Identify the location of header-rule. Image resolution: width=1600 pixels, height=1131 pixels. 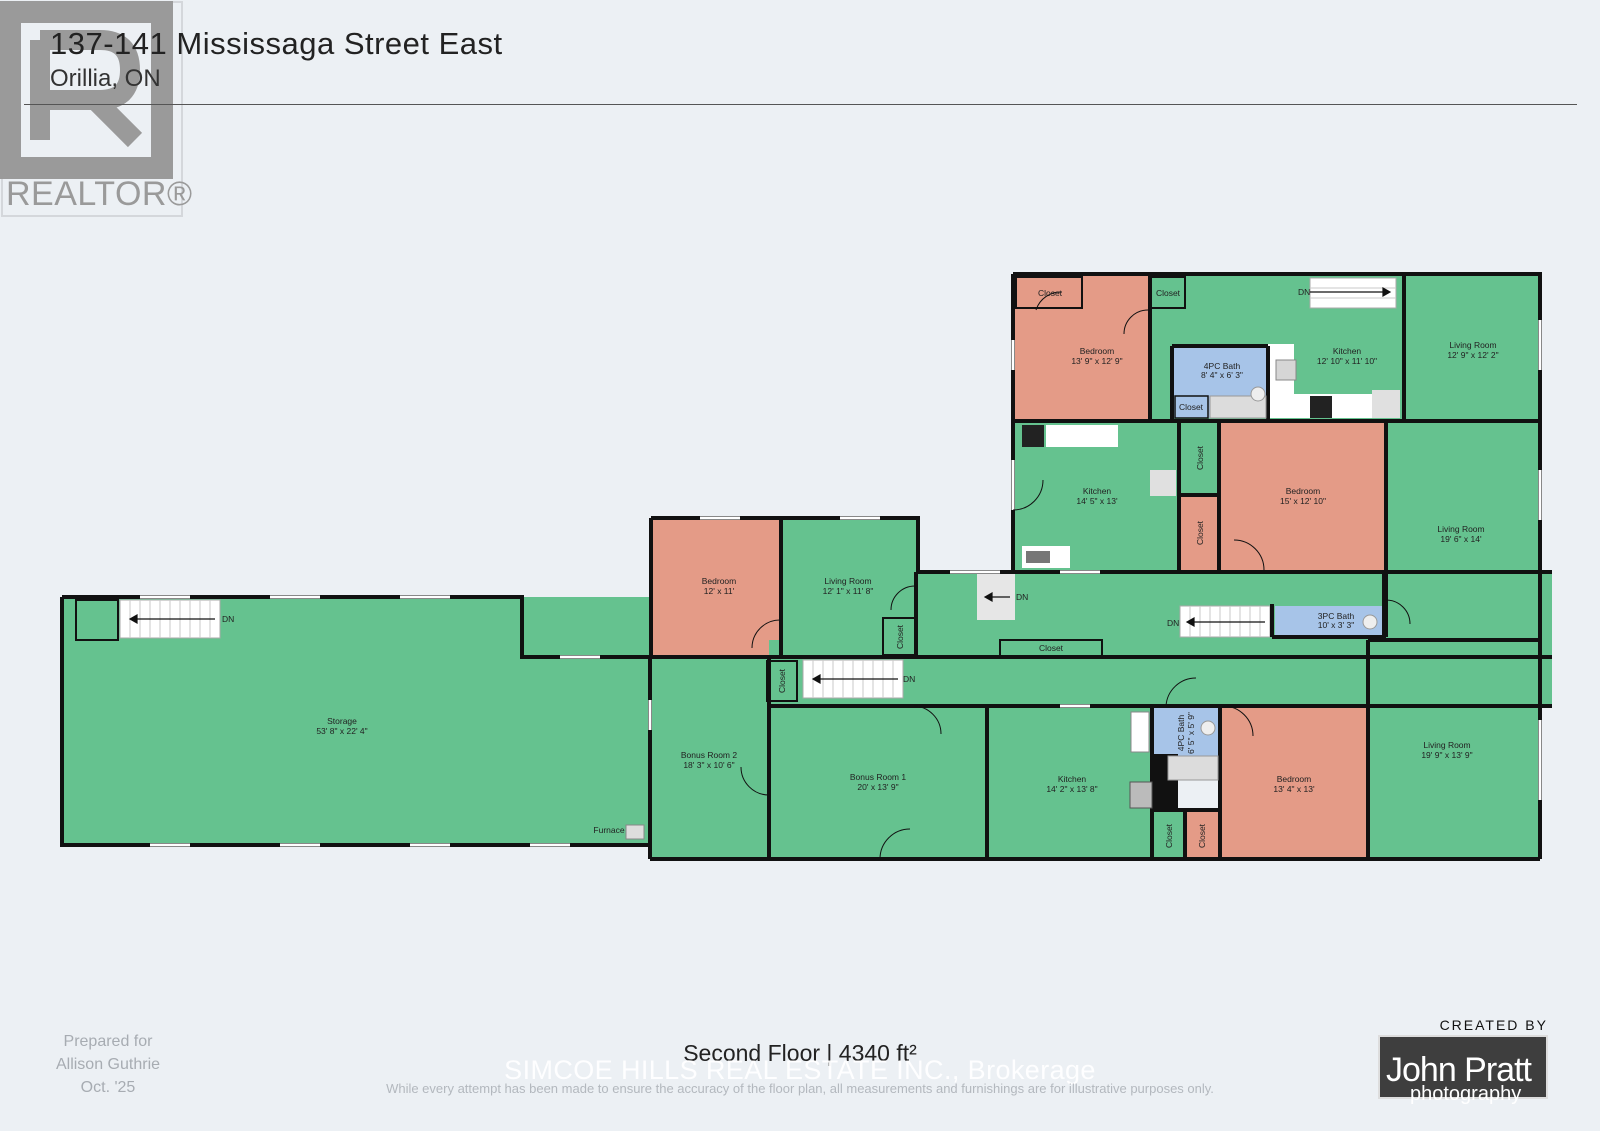
(800, 104).